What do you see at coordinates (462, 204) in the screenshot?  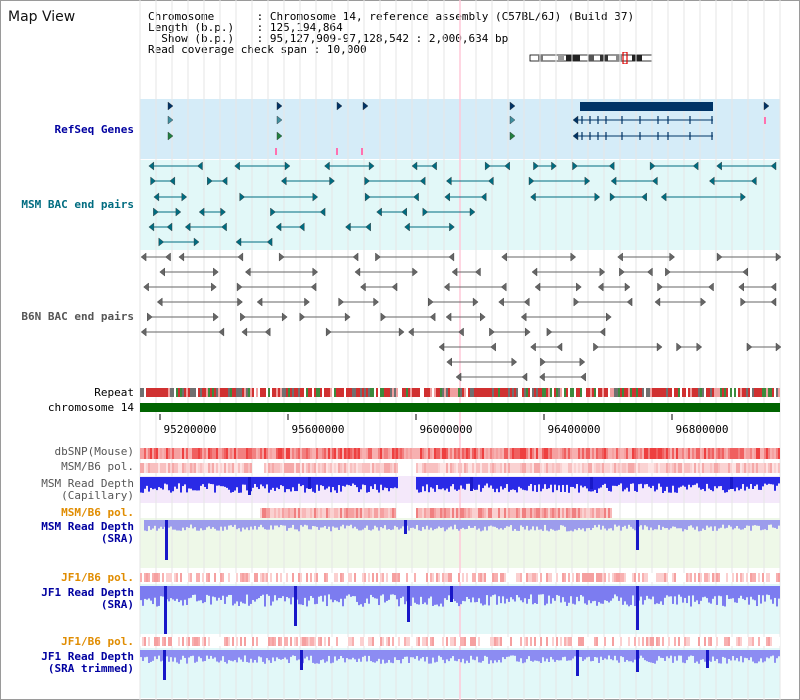 I see `msm-bac-track` at bounding box center [462, 204].